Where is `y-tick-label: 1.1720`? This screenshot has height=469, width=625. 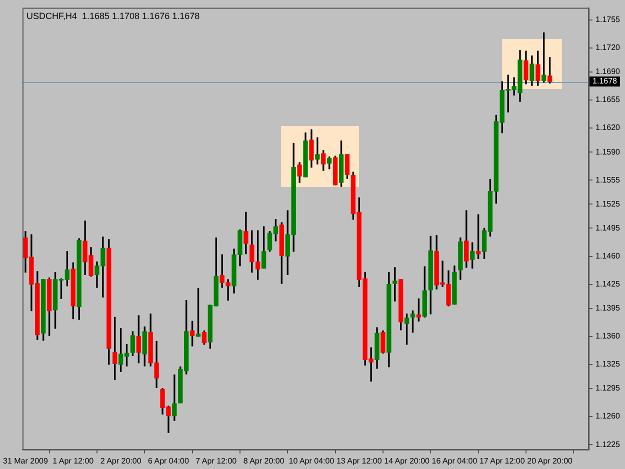 y-tick-label: 1.1720 is located at coordinates (608, 47).